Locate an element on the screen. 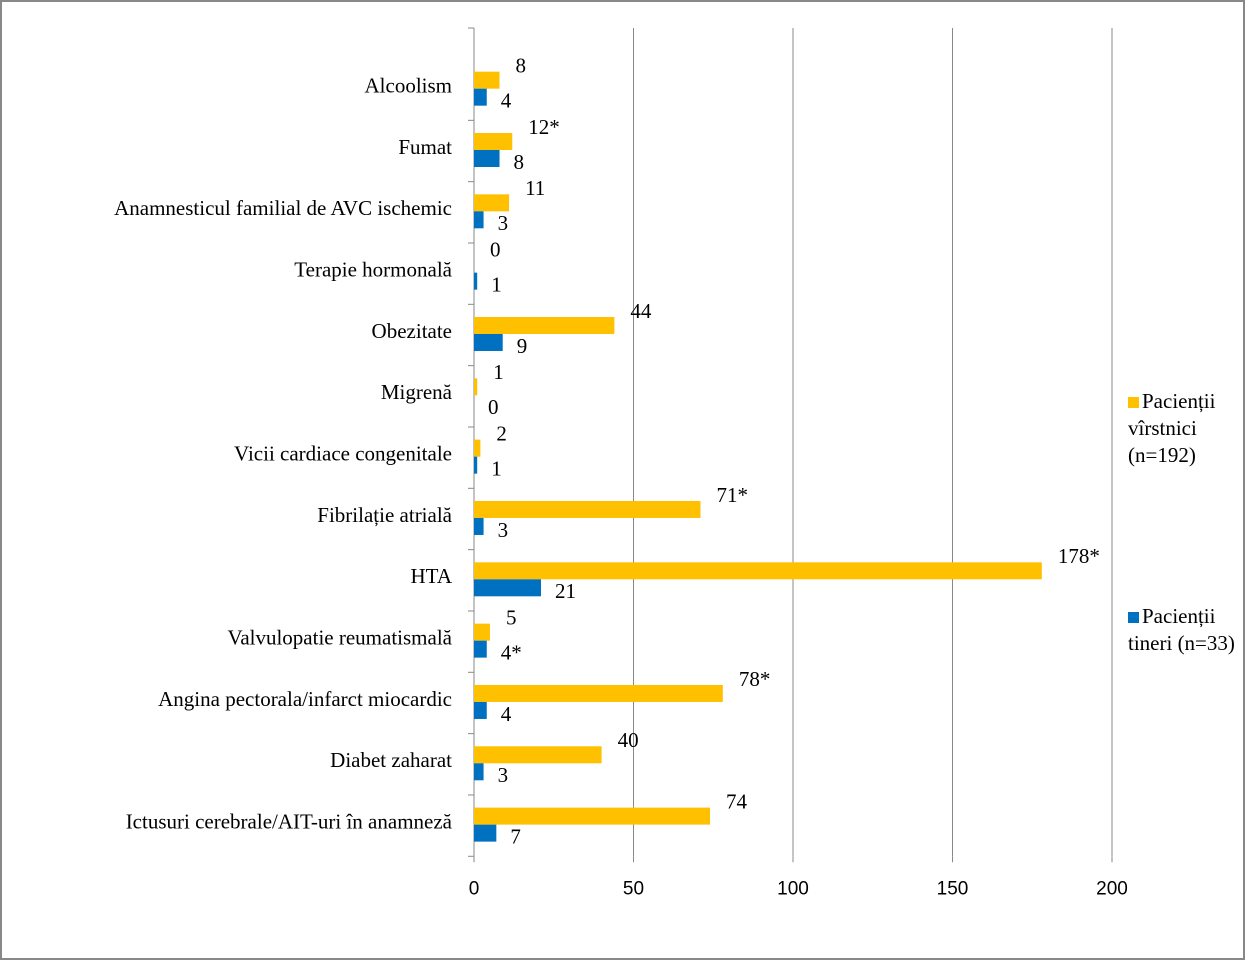 The image size is (1245, 960). y-tick-label: Migrenă is located at coordinates (417, 392).